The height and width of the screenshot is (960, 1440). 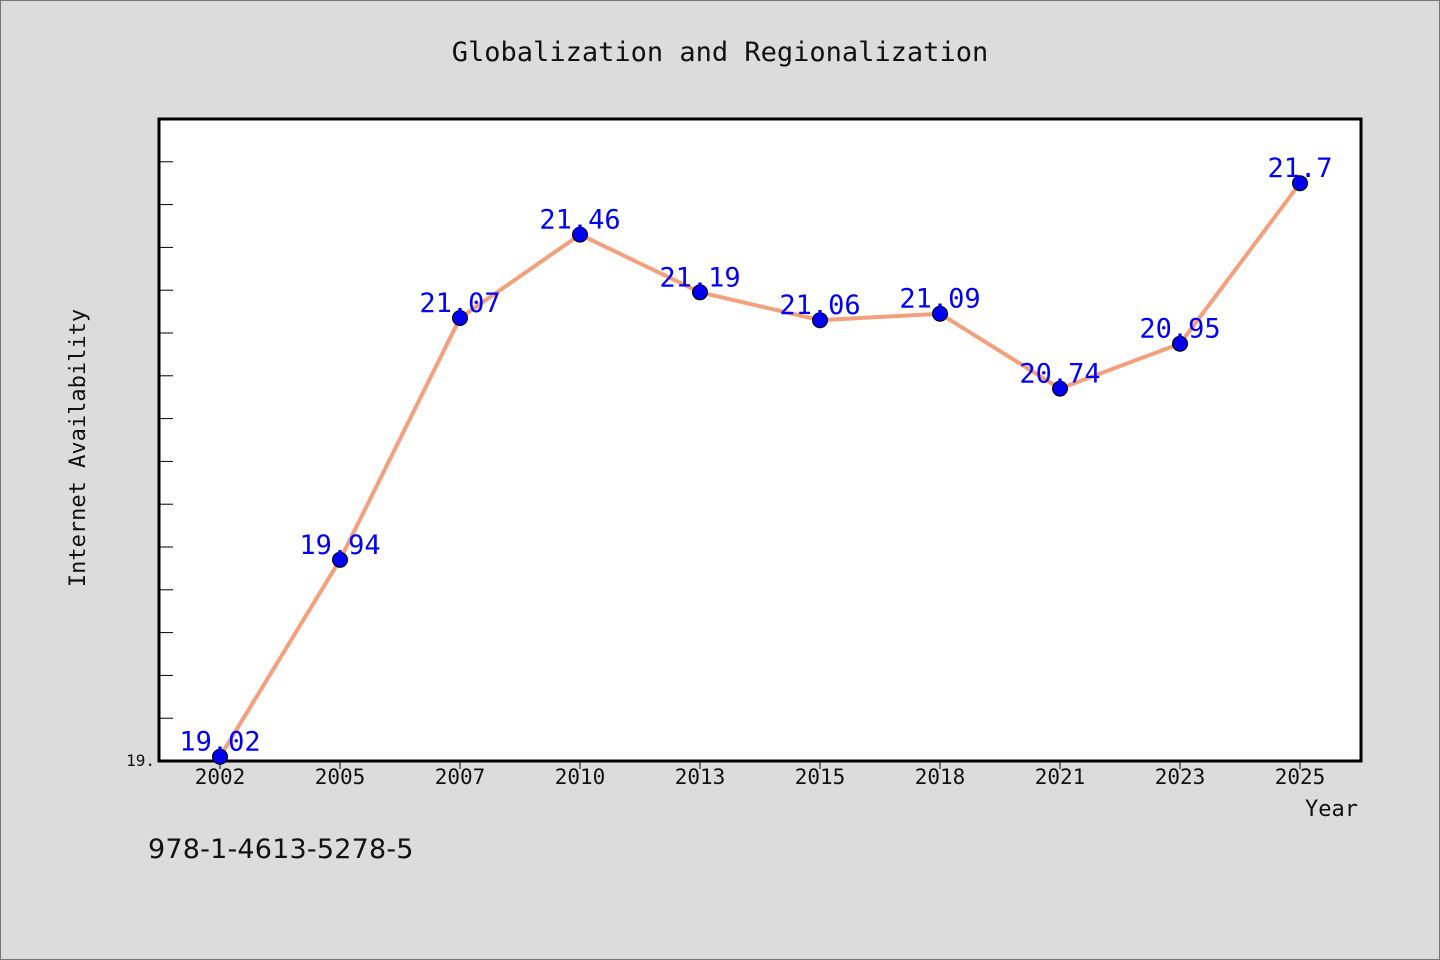 I want to click on data-label: 21.06, so click(x=819, y=305).